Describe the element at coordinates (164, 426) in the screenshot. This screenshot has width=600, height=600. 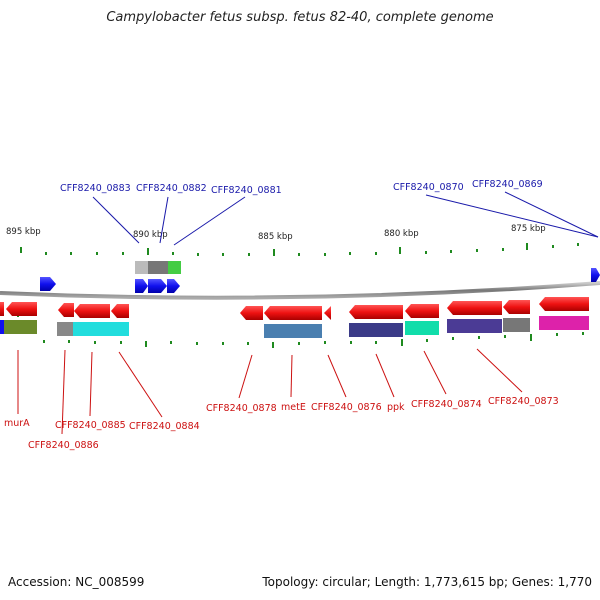
I see `gene-label-cff8240-0884: CFF8240_0884` at that location.